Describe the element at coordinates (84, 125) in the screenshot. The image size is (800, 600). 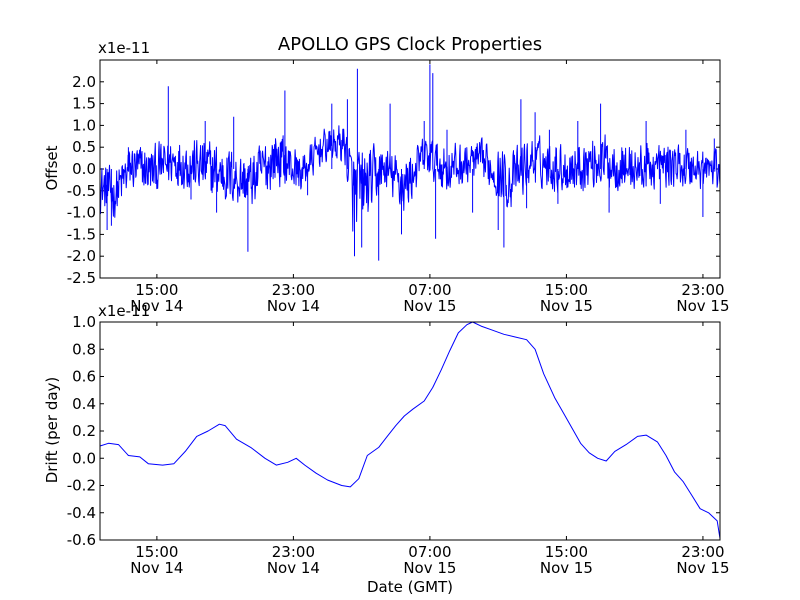
I see `offset-ytick-label: 1.0` at that location.